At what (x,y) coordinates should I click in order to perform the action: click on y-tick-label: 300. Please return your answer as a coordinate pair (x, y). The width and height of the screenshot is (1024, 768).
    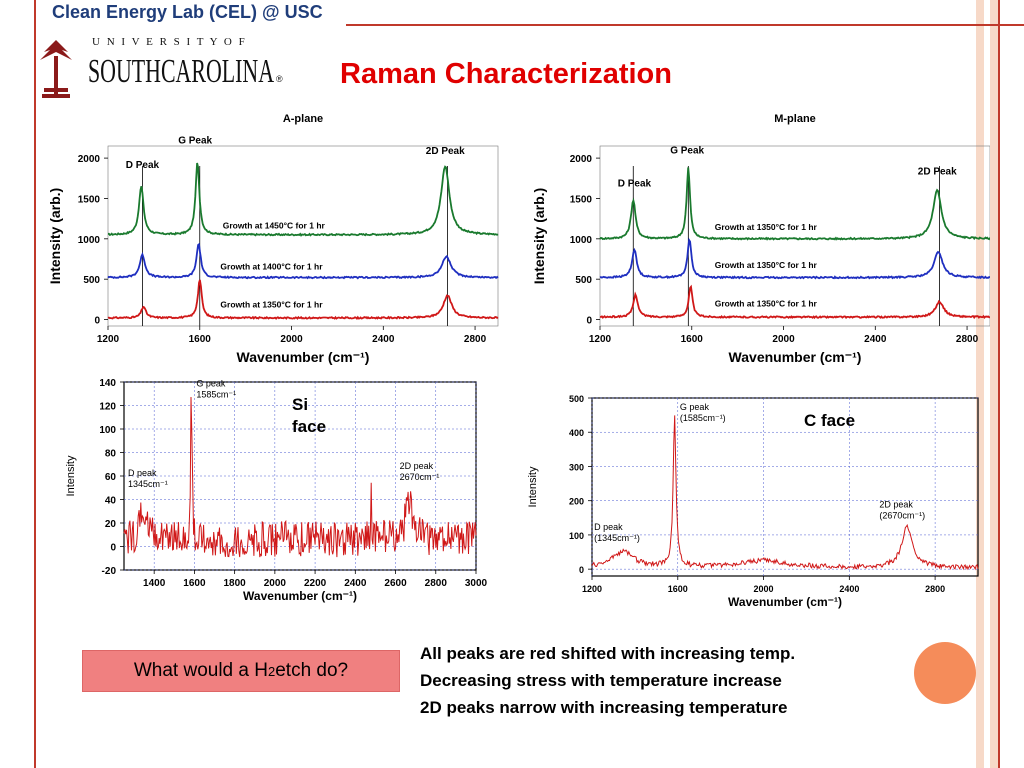
    Looking at the image, I should click on (576, 467).